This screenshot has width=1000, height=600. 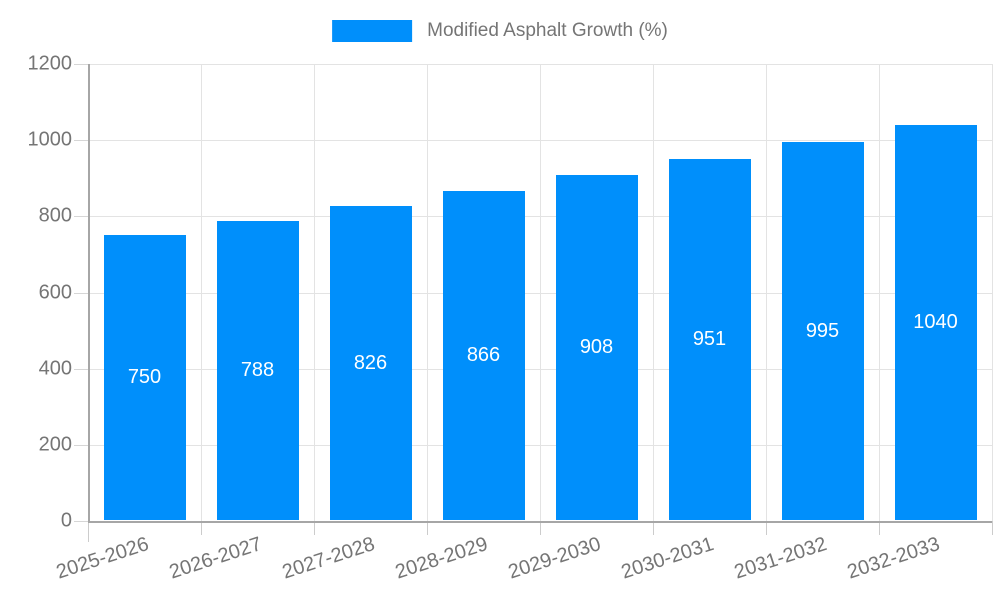 I want to click on bar: 1040, so click(x=935, y=322).